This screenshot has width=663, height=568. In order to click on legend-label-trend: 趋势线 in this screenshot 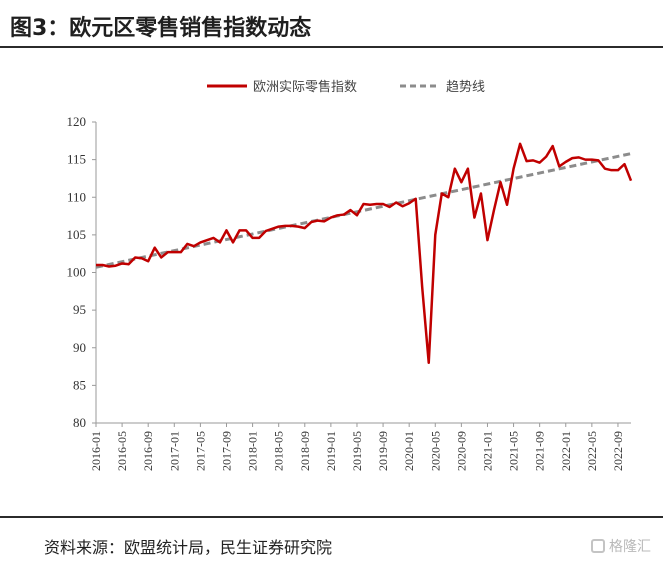, I will do `click(465, 87)`.